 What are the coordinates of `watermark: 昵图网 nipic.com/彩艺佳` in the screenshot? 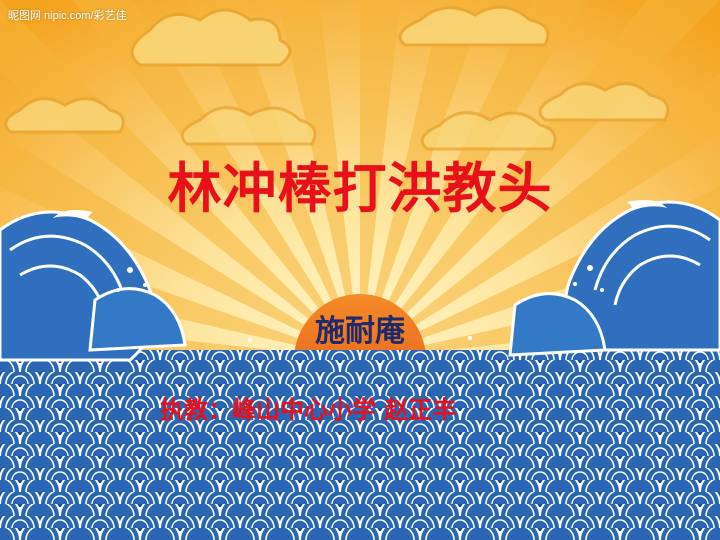 It's located at (67, 15).